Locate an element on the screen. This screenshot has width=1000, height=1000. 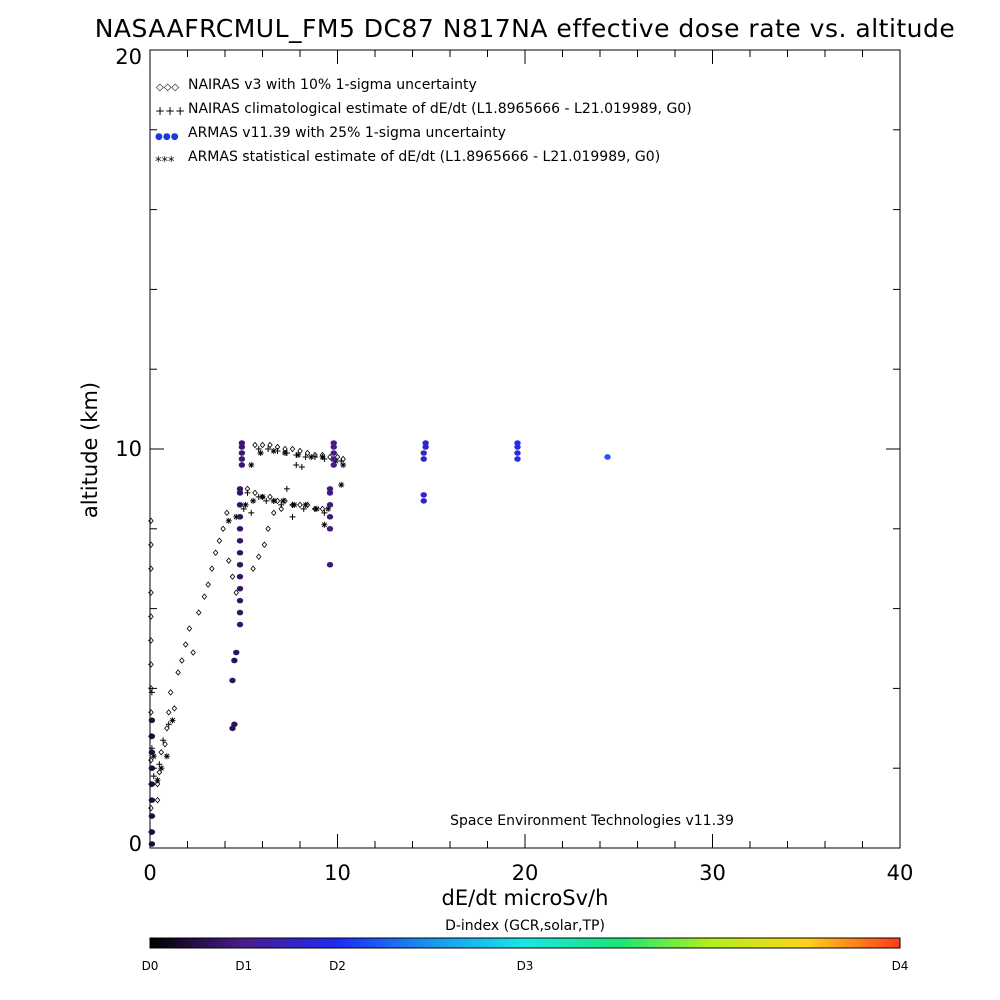
y-tick-label: 20 is located at coordinates (128, 57).